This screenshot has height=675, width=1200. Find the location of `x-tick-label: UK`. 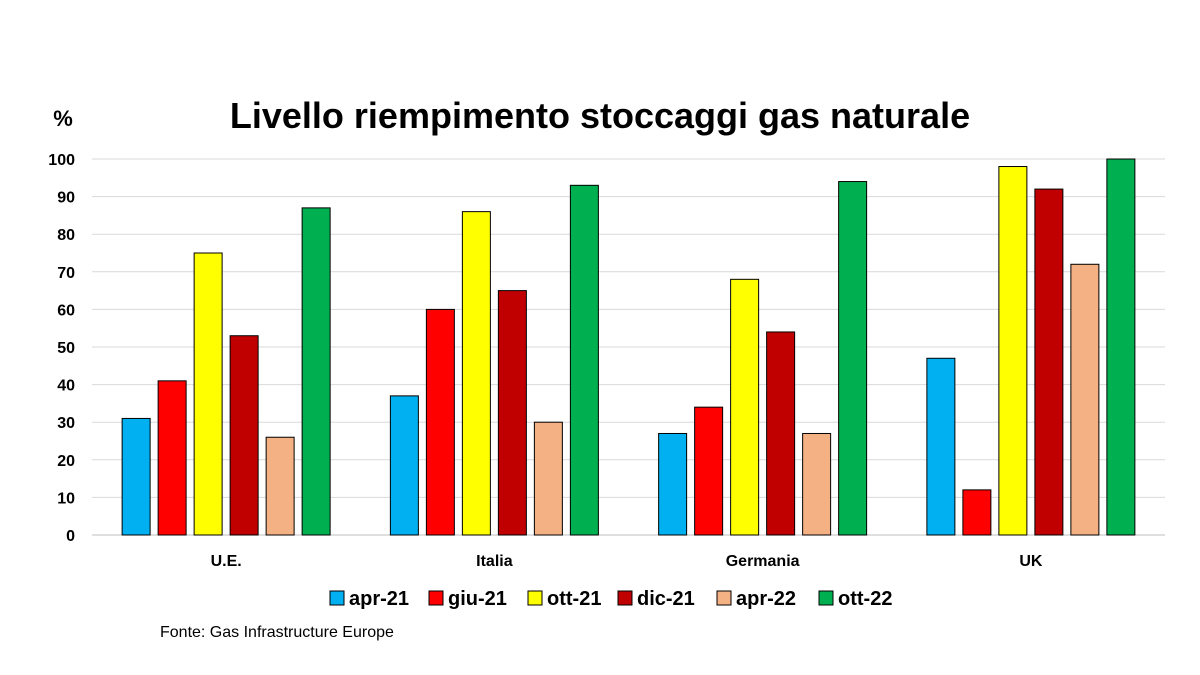

x-tick-label: UK is located at coordinates (1031, 561).